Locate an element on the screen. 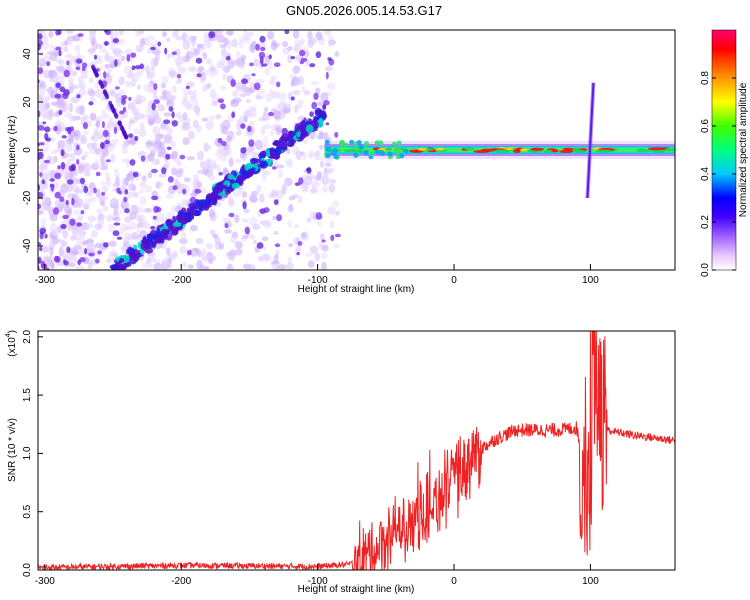  x-tick-label: -300 is located at coordinates (45, 581).